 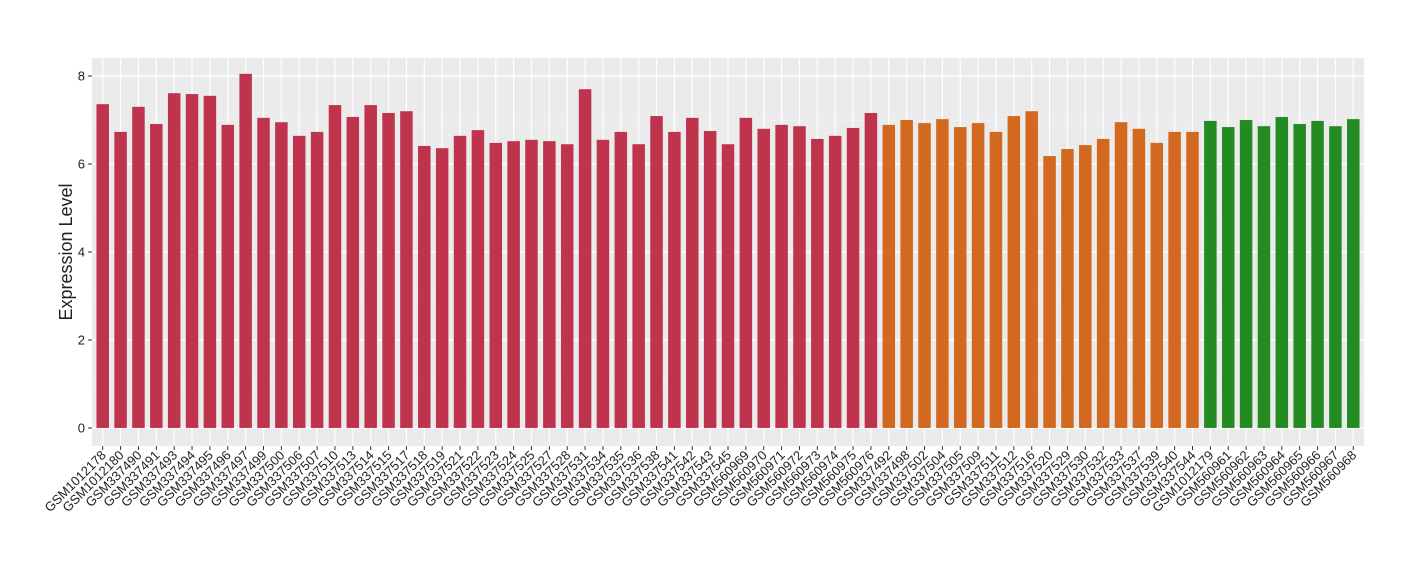 What do you see at coordinates (81, 252) in the screenshot?
I see `y-tick-label: 4` at bounding box center [81, 252].